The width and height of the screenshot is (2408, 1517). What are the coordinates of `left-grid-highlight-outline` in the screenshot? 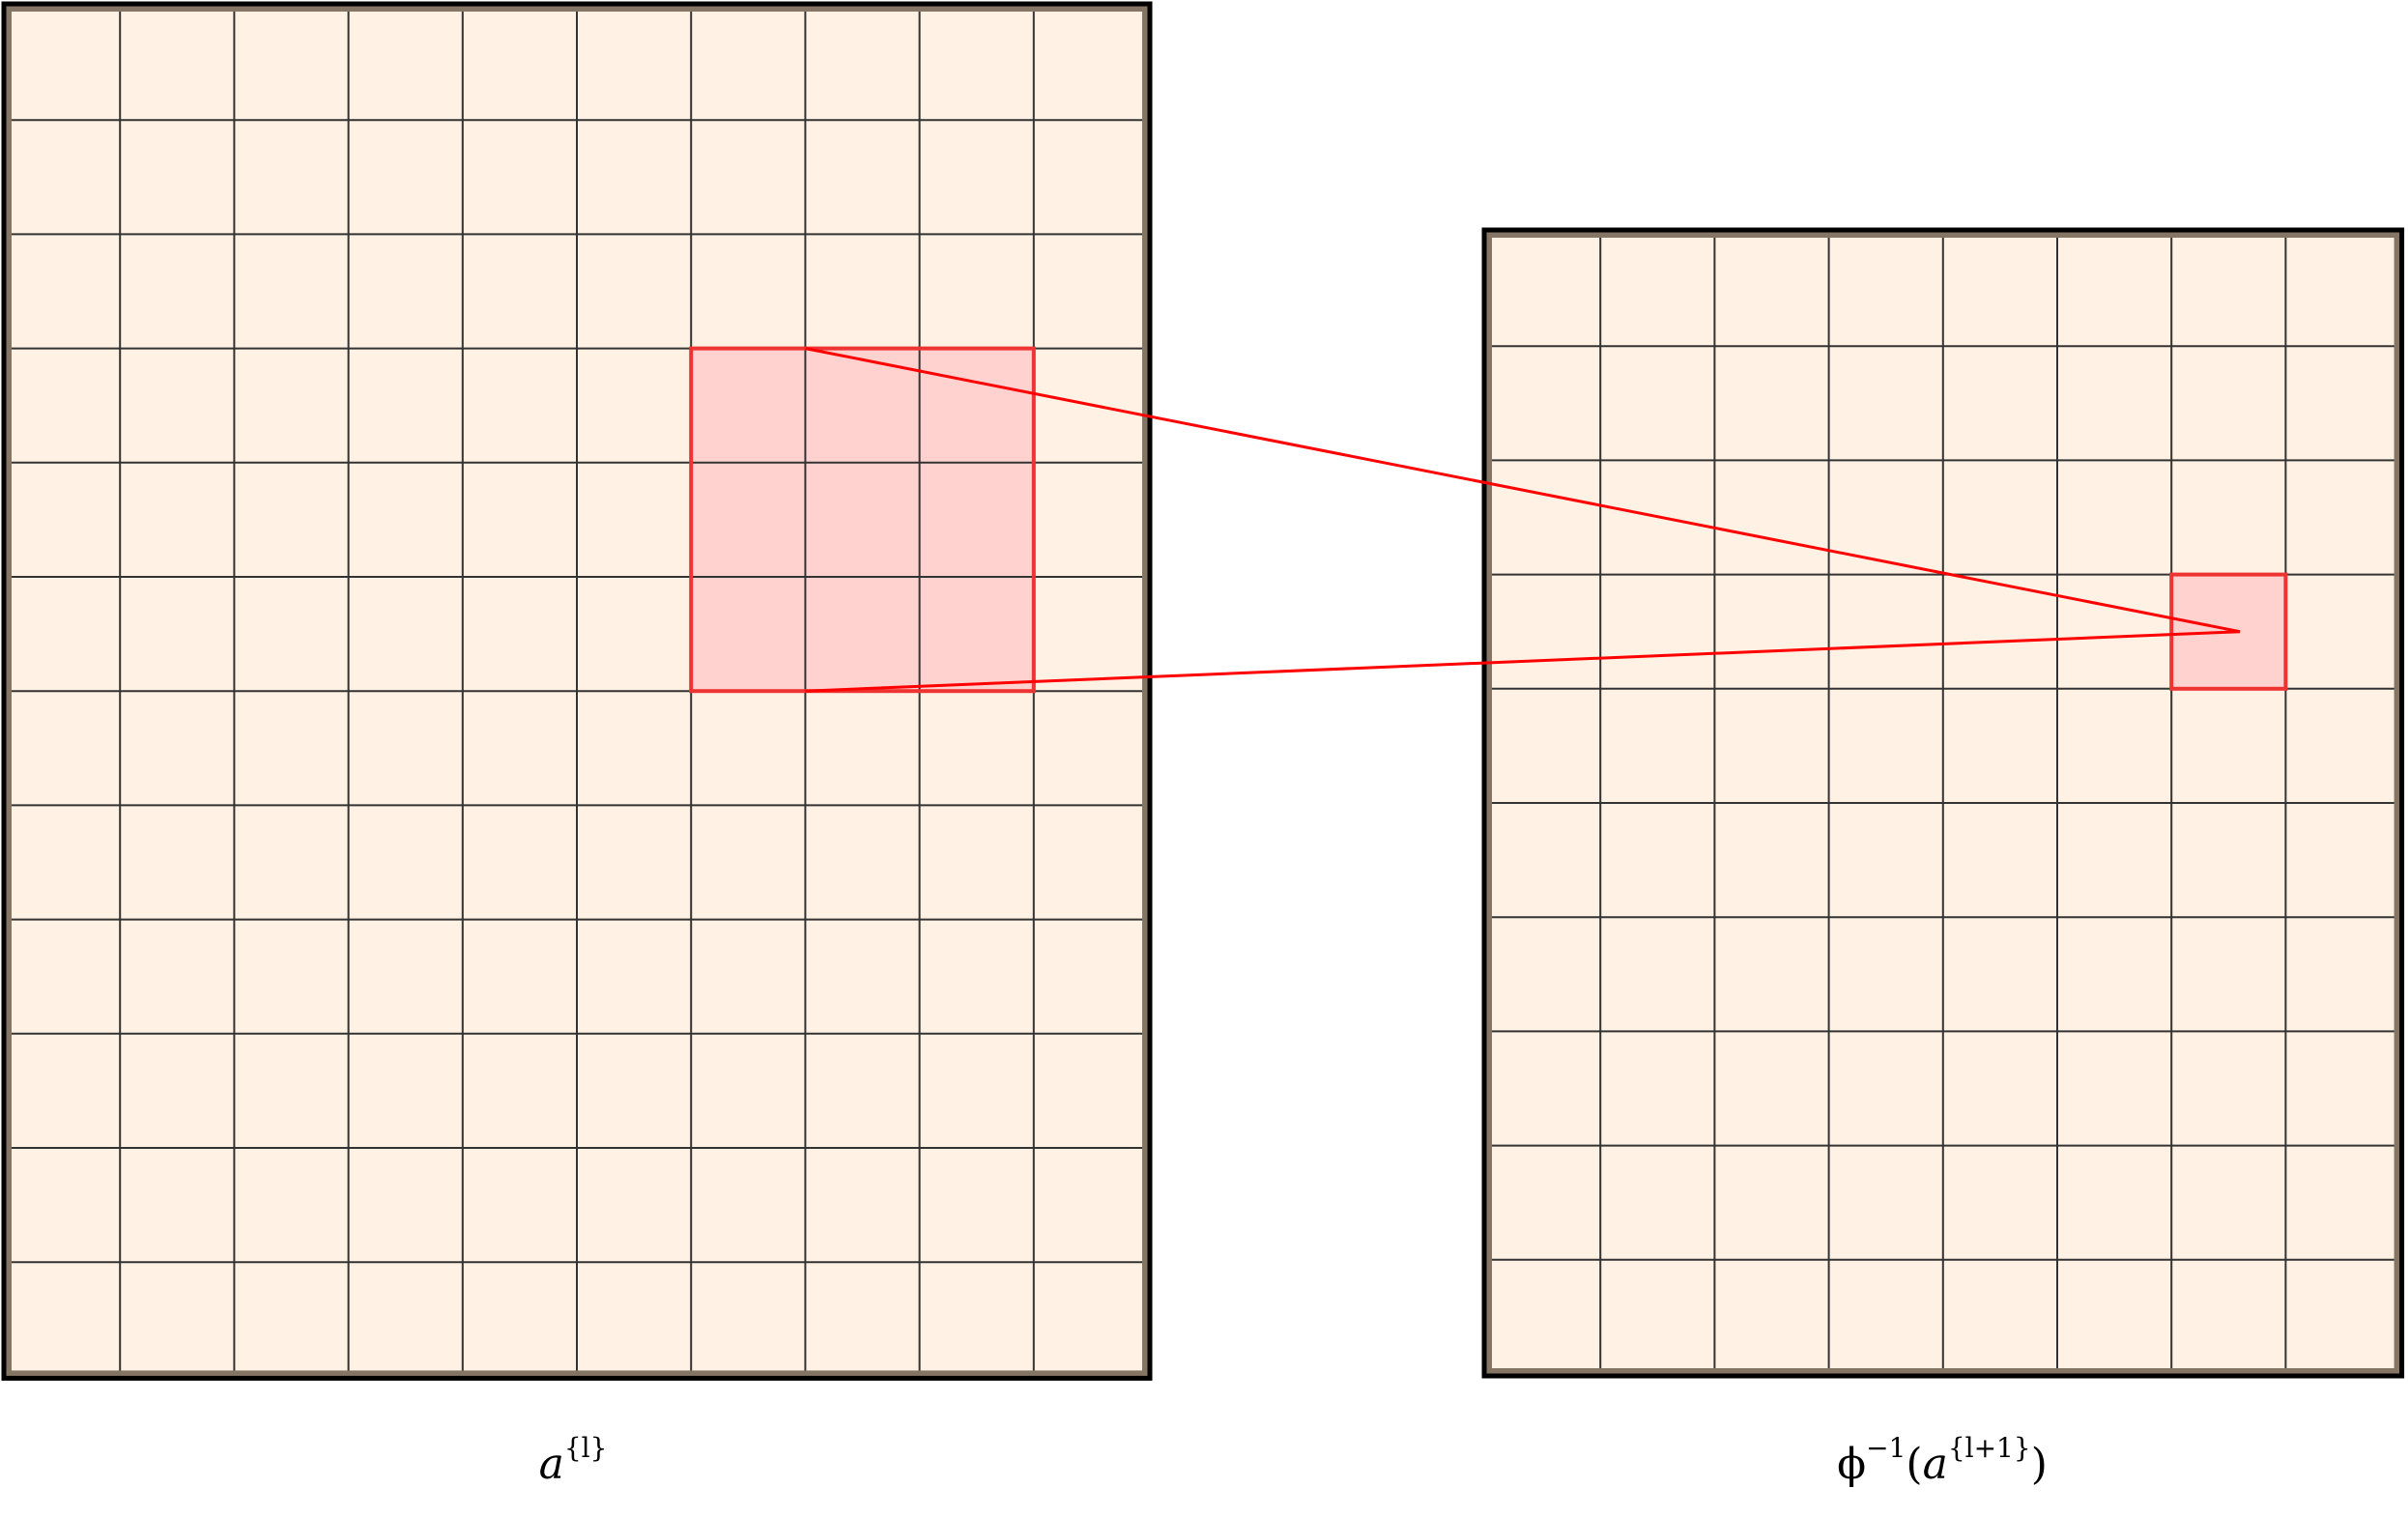 It's located at (863, 520).